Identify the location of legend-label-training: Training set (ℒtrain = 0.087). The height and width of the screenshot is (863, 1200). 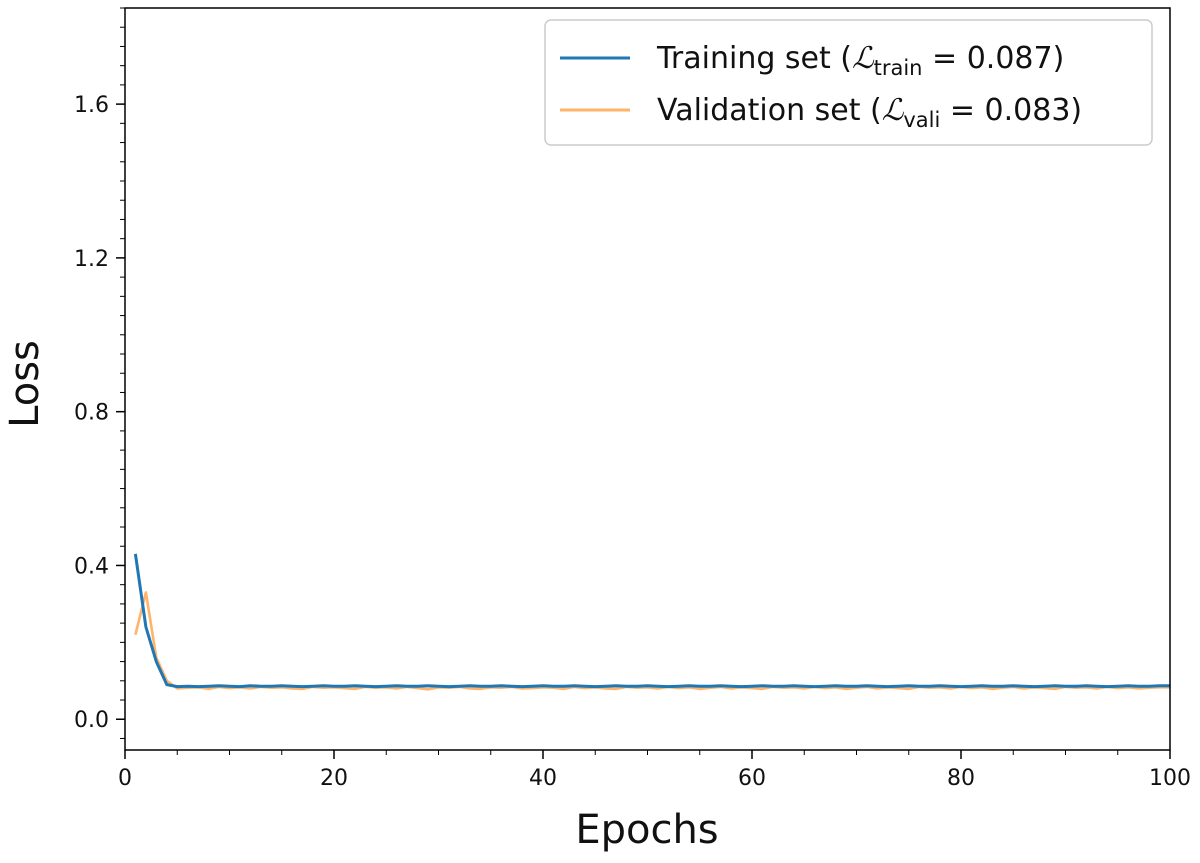
(860, 60).